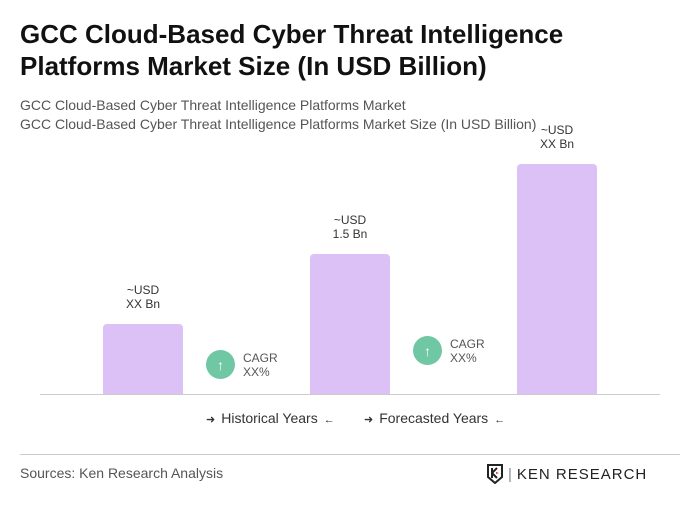 The image size is (700, 520). I want to click on logo-text: KEN RESEARCH, so click(582, 474).